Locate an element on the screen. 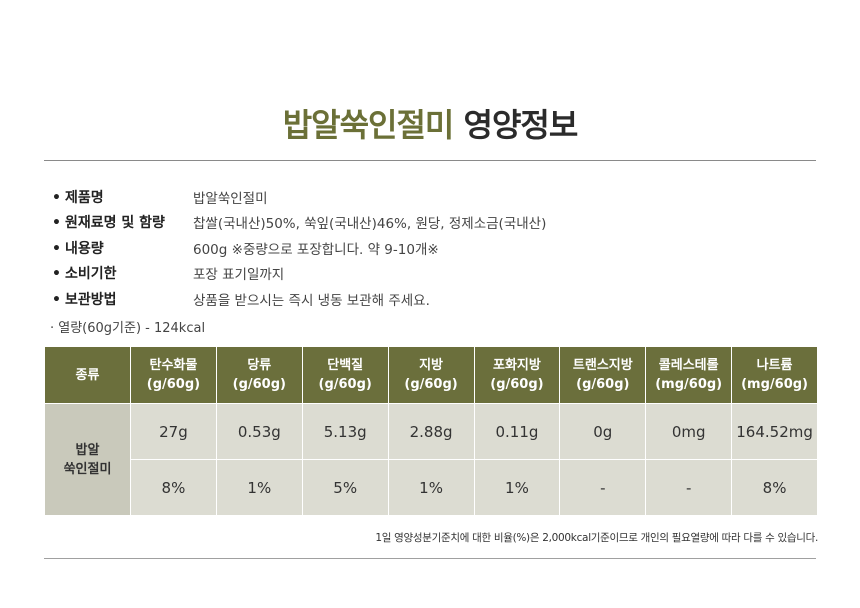 The width and height of the screenshot is (860, 608). info-label: 내용량 is located at coordinates (84, 248).